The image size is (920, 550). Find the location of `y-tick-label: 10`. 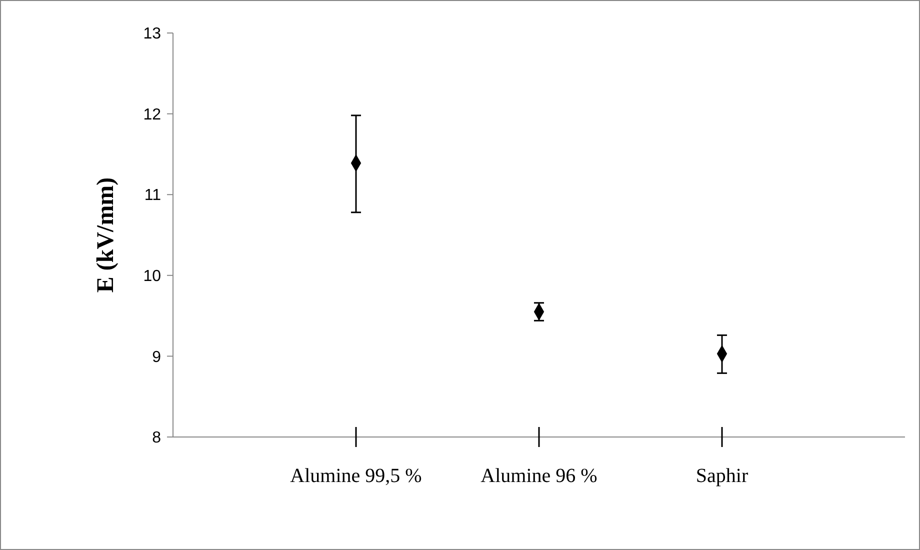

y-tick-label: 10 is located at coordinates (152, 276).